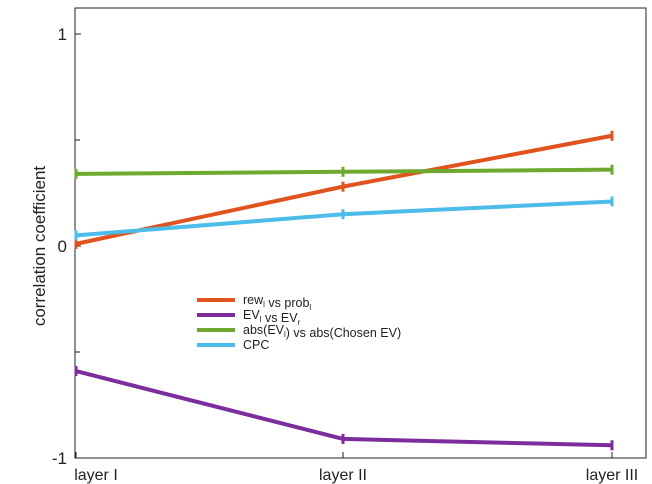  Describe the element at coordinates (62, 246) in the screenshot. I see `y-tick-label: 0` at that location.